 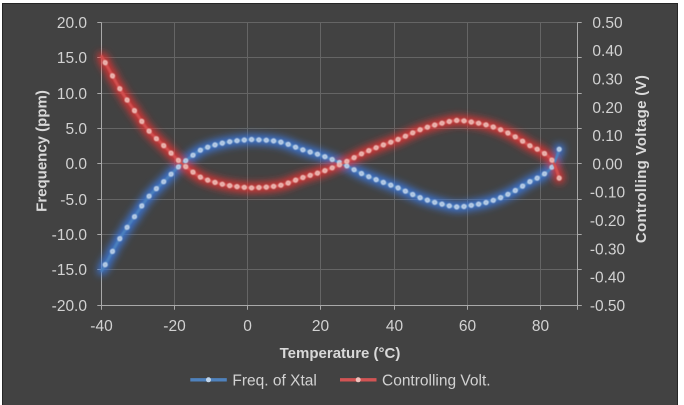 What do you see at coordinates (321, 326) in the screenshot?
I see `svg-text: 20` at bounding box center [321, 326].